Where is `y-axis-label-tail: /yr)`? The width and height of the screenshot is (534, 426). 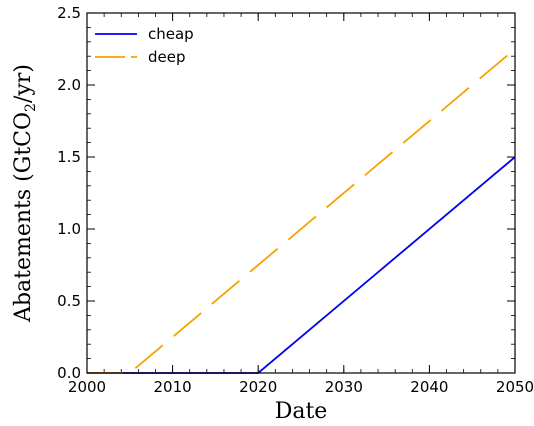 y-axis-label-tail: /yr) is located at coordinates (23, 83).